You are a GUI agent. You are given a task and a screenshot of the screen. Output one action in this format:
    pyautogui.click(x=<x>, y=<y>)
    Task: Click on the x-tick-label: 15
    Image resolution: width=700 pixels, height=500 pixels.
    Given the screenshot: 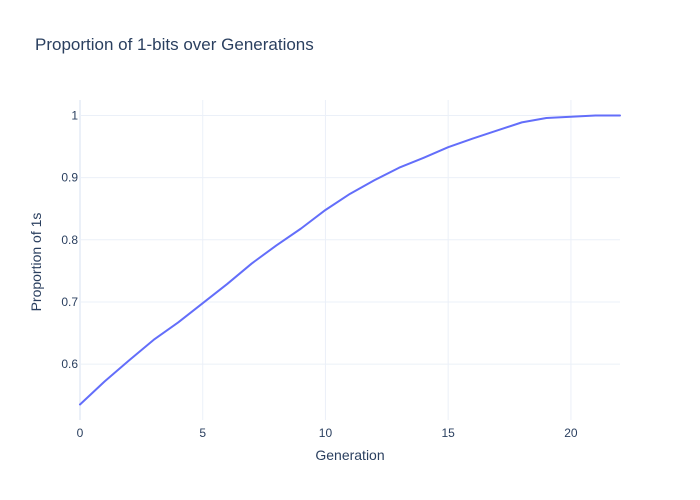 What is the action you would take?
    pyautogui.click(x=449, y=433)
    